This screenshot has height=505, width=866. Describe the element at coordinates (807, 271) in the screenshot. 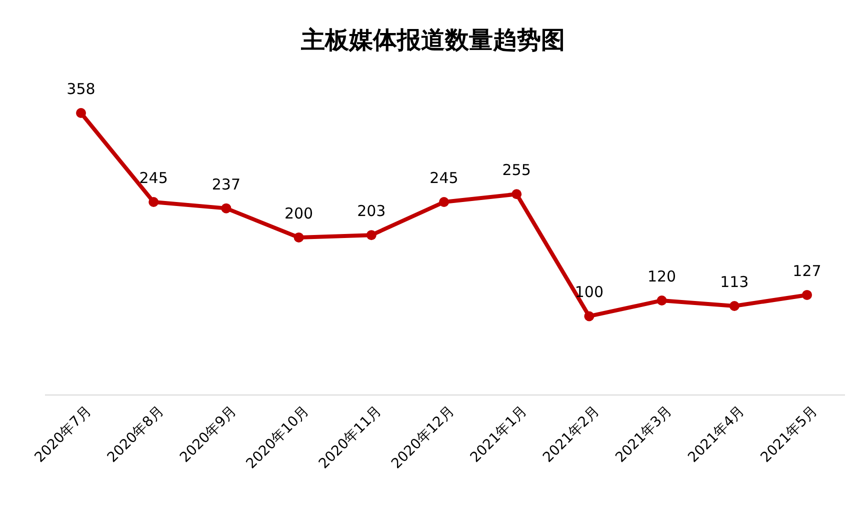

I see `data-label: 127` at that location.